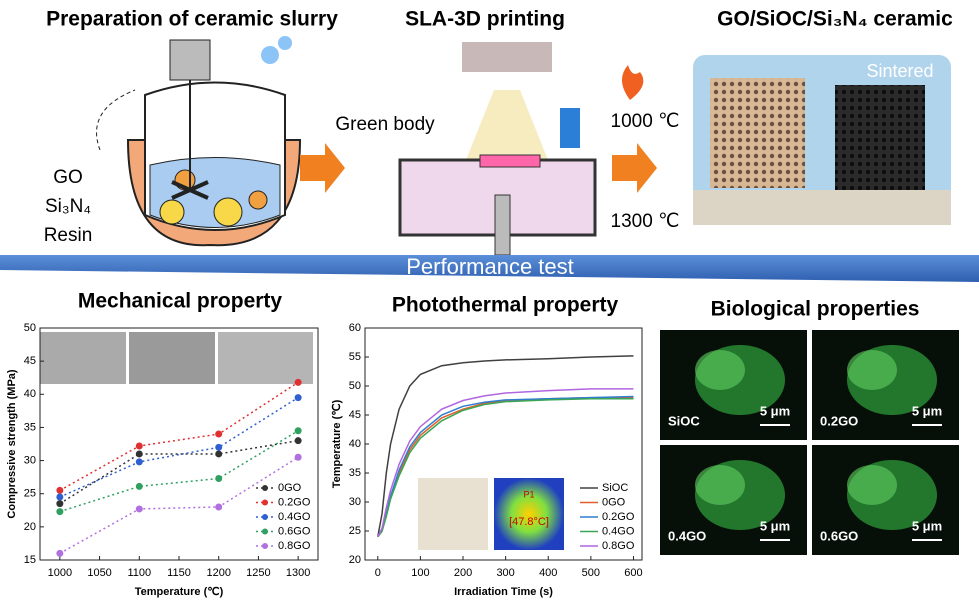 This screenshot has height=602, width=979. What do you see at coordinates (420, 573) in the screenshot?
I see `x-tick-label: 100` at bounding box center [420, 573].